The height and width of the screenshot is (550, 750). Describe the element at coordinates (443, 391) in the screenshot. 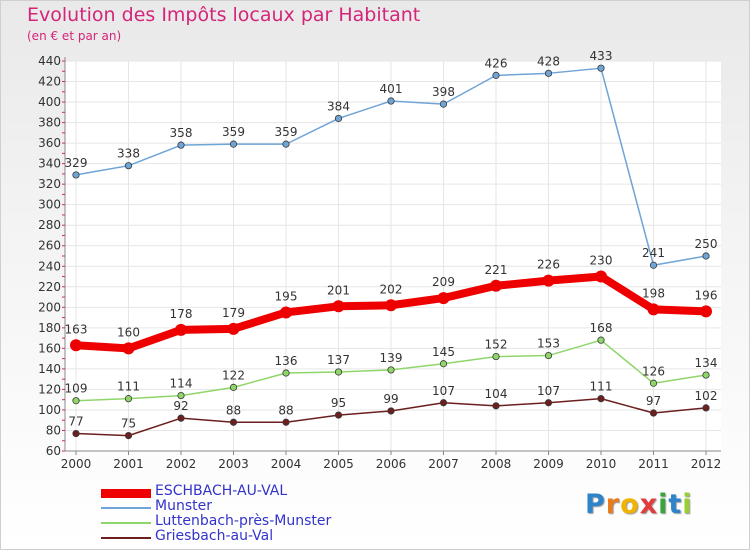

I see `data-label-griesbach-au-val: 107` at that location.